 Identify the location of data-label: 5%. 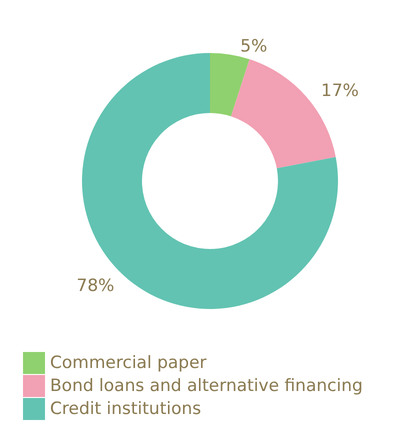
(254, 46).